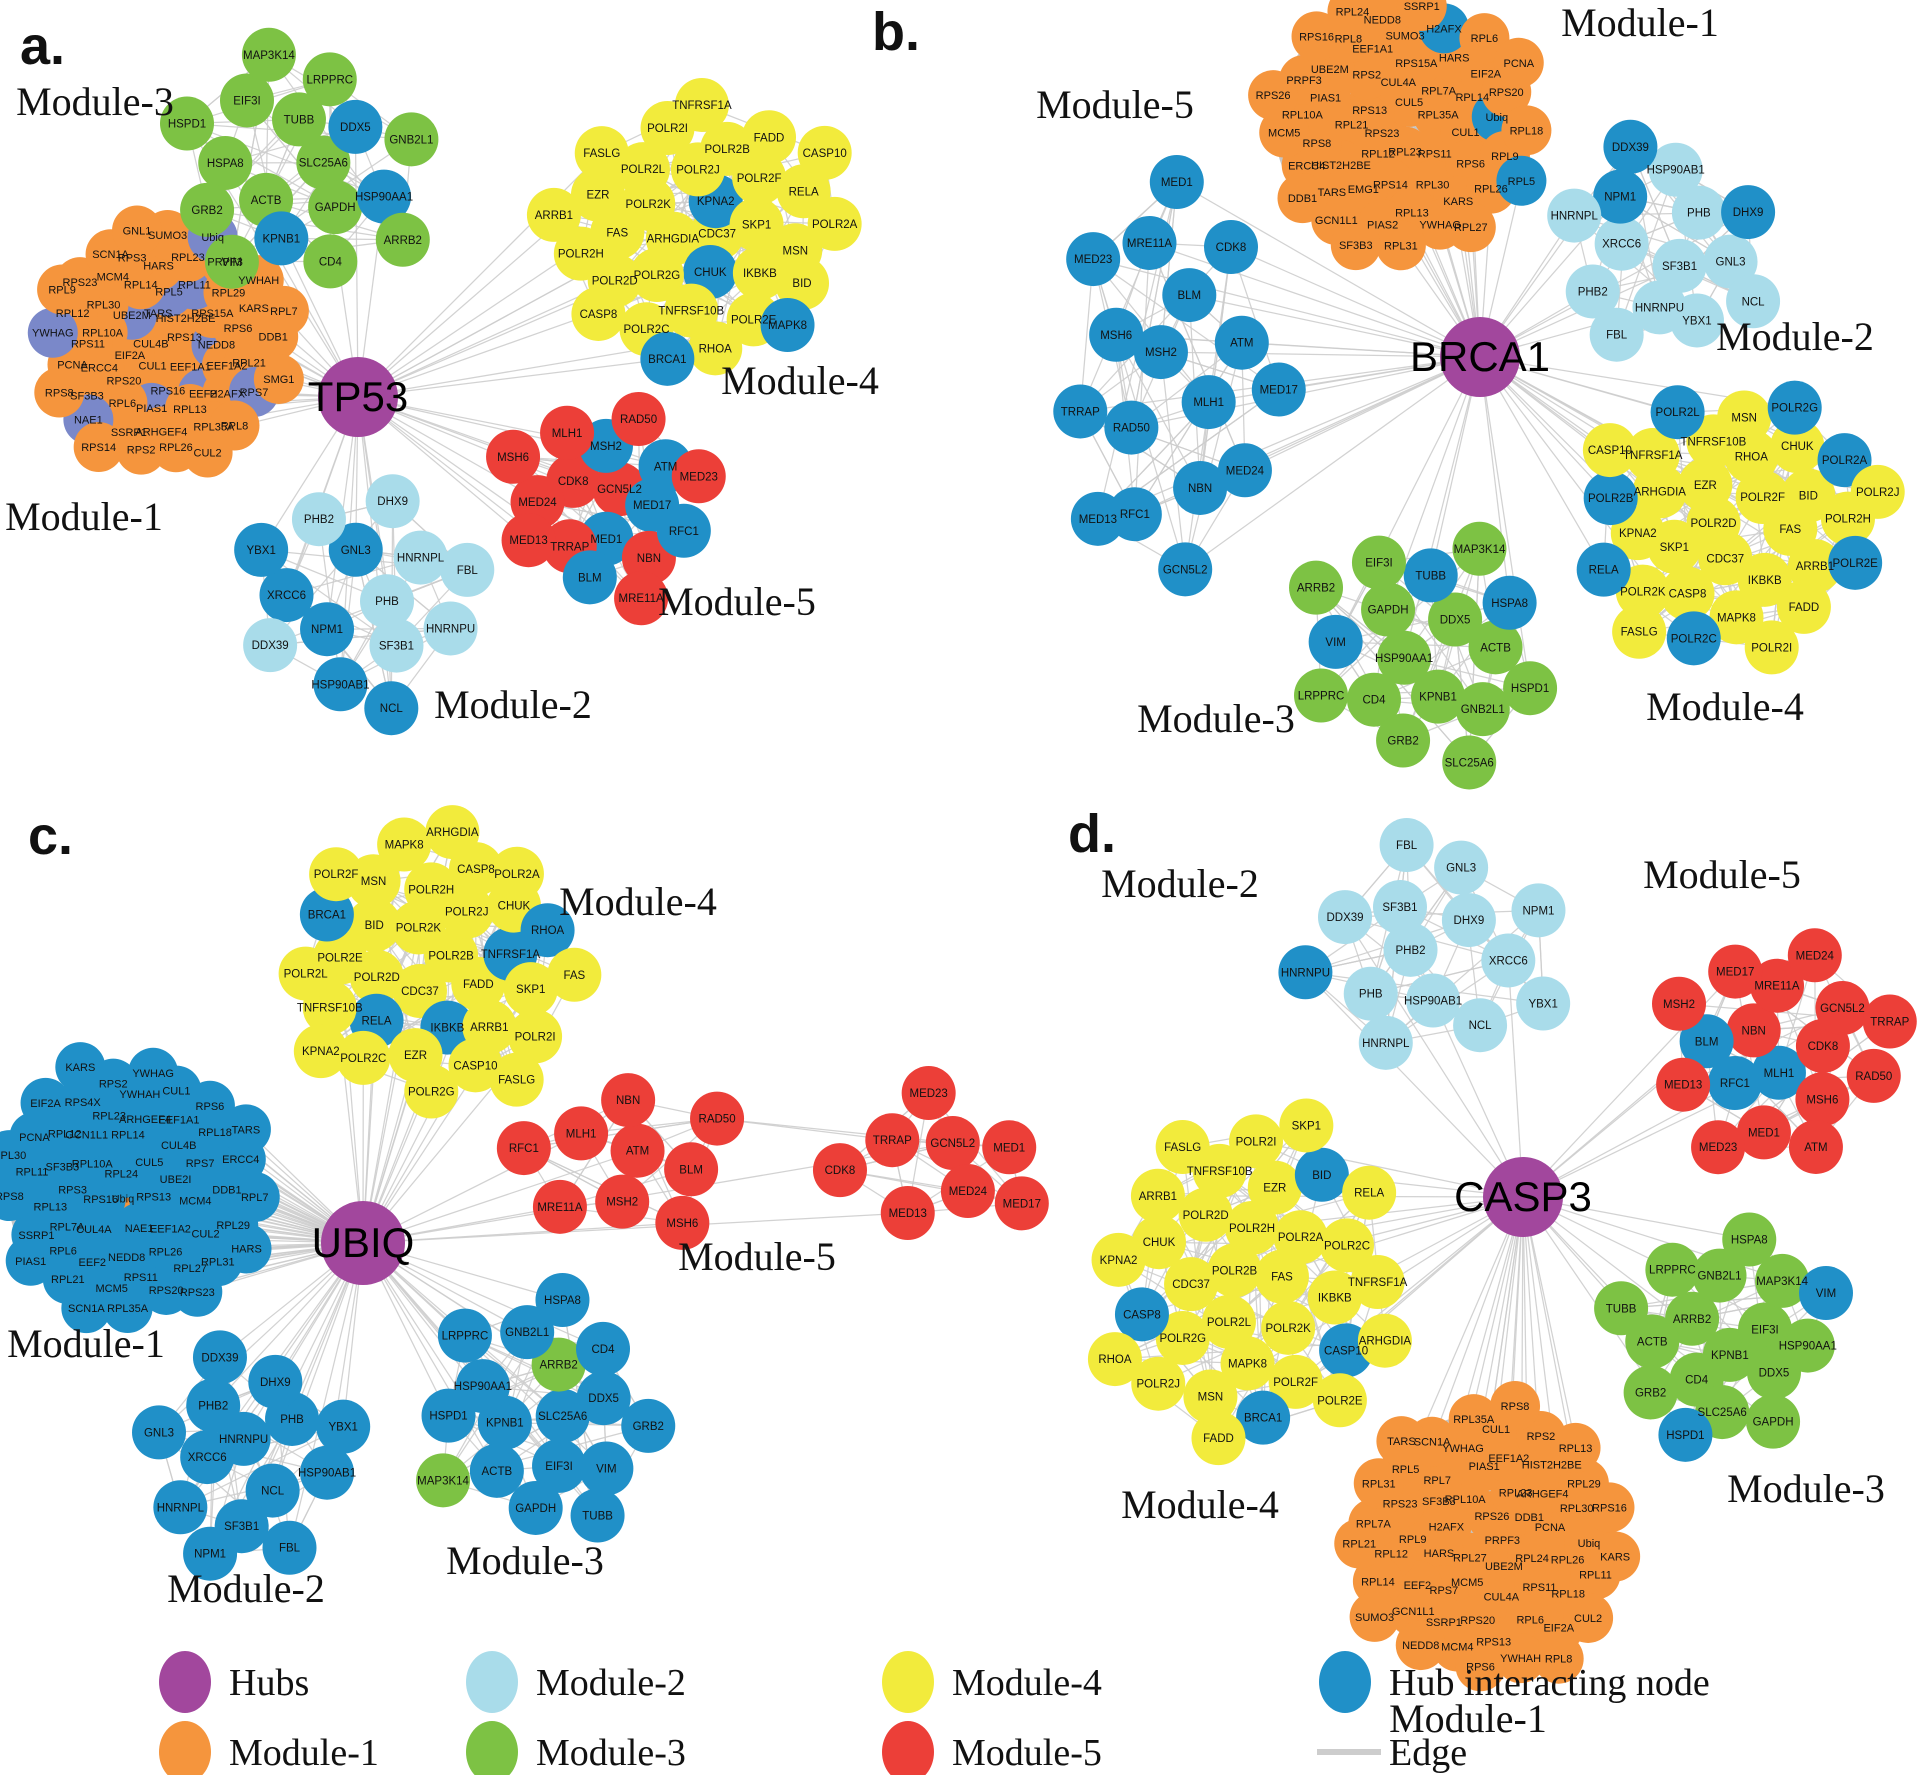  Describe the element at coordinates (1377, 1282) in the screenshot. I see `node-TNFRSF1A` at that location.